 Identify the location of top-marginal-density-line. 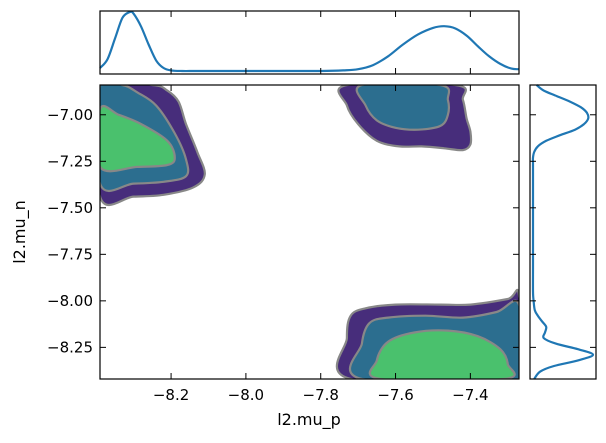
(309, 41).